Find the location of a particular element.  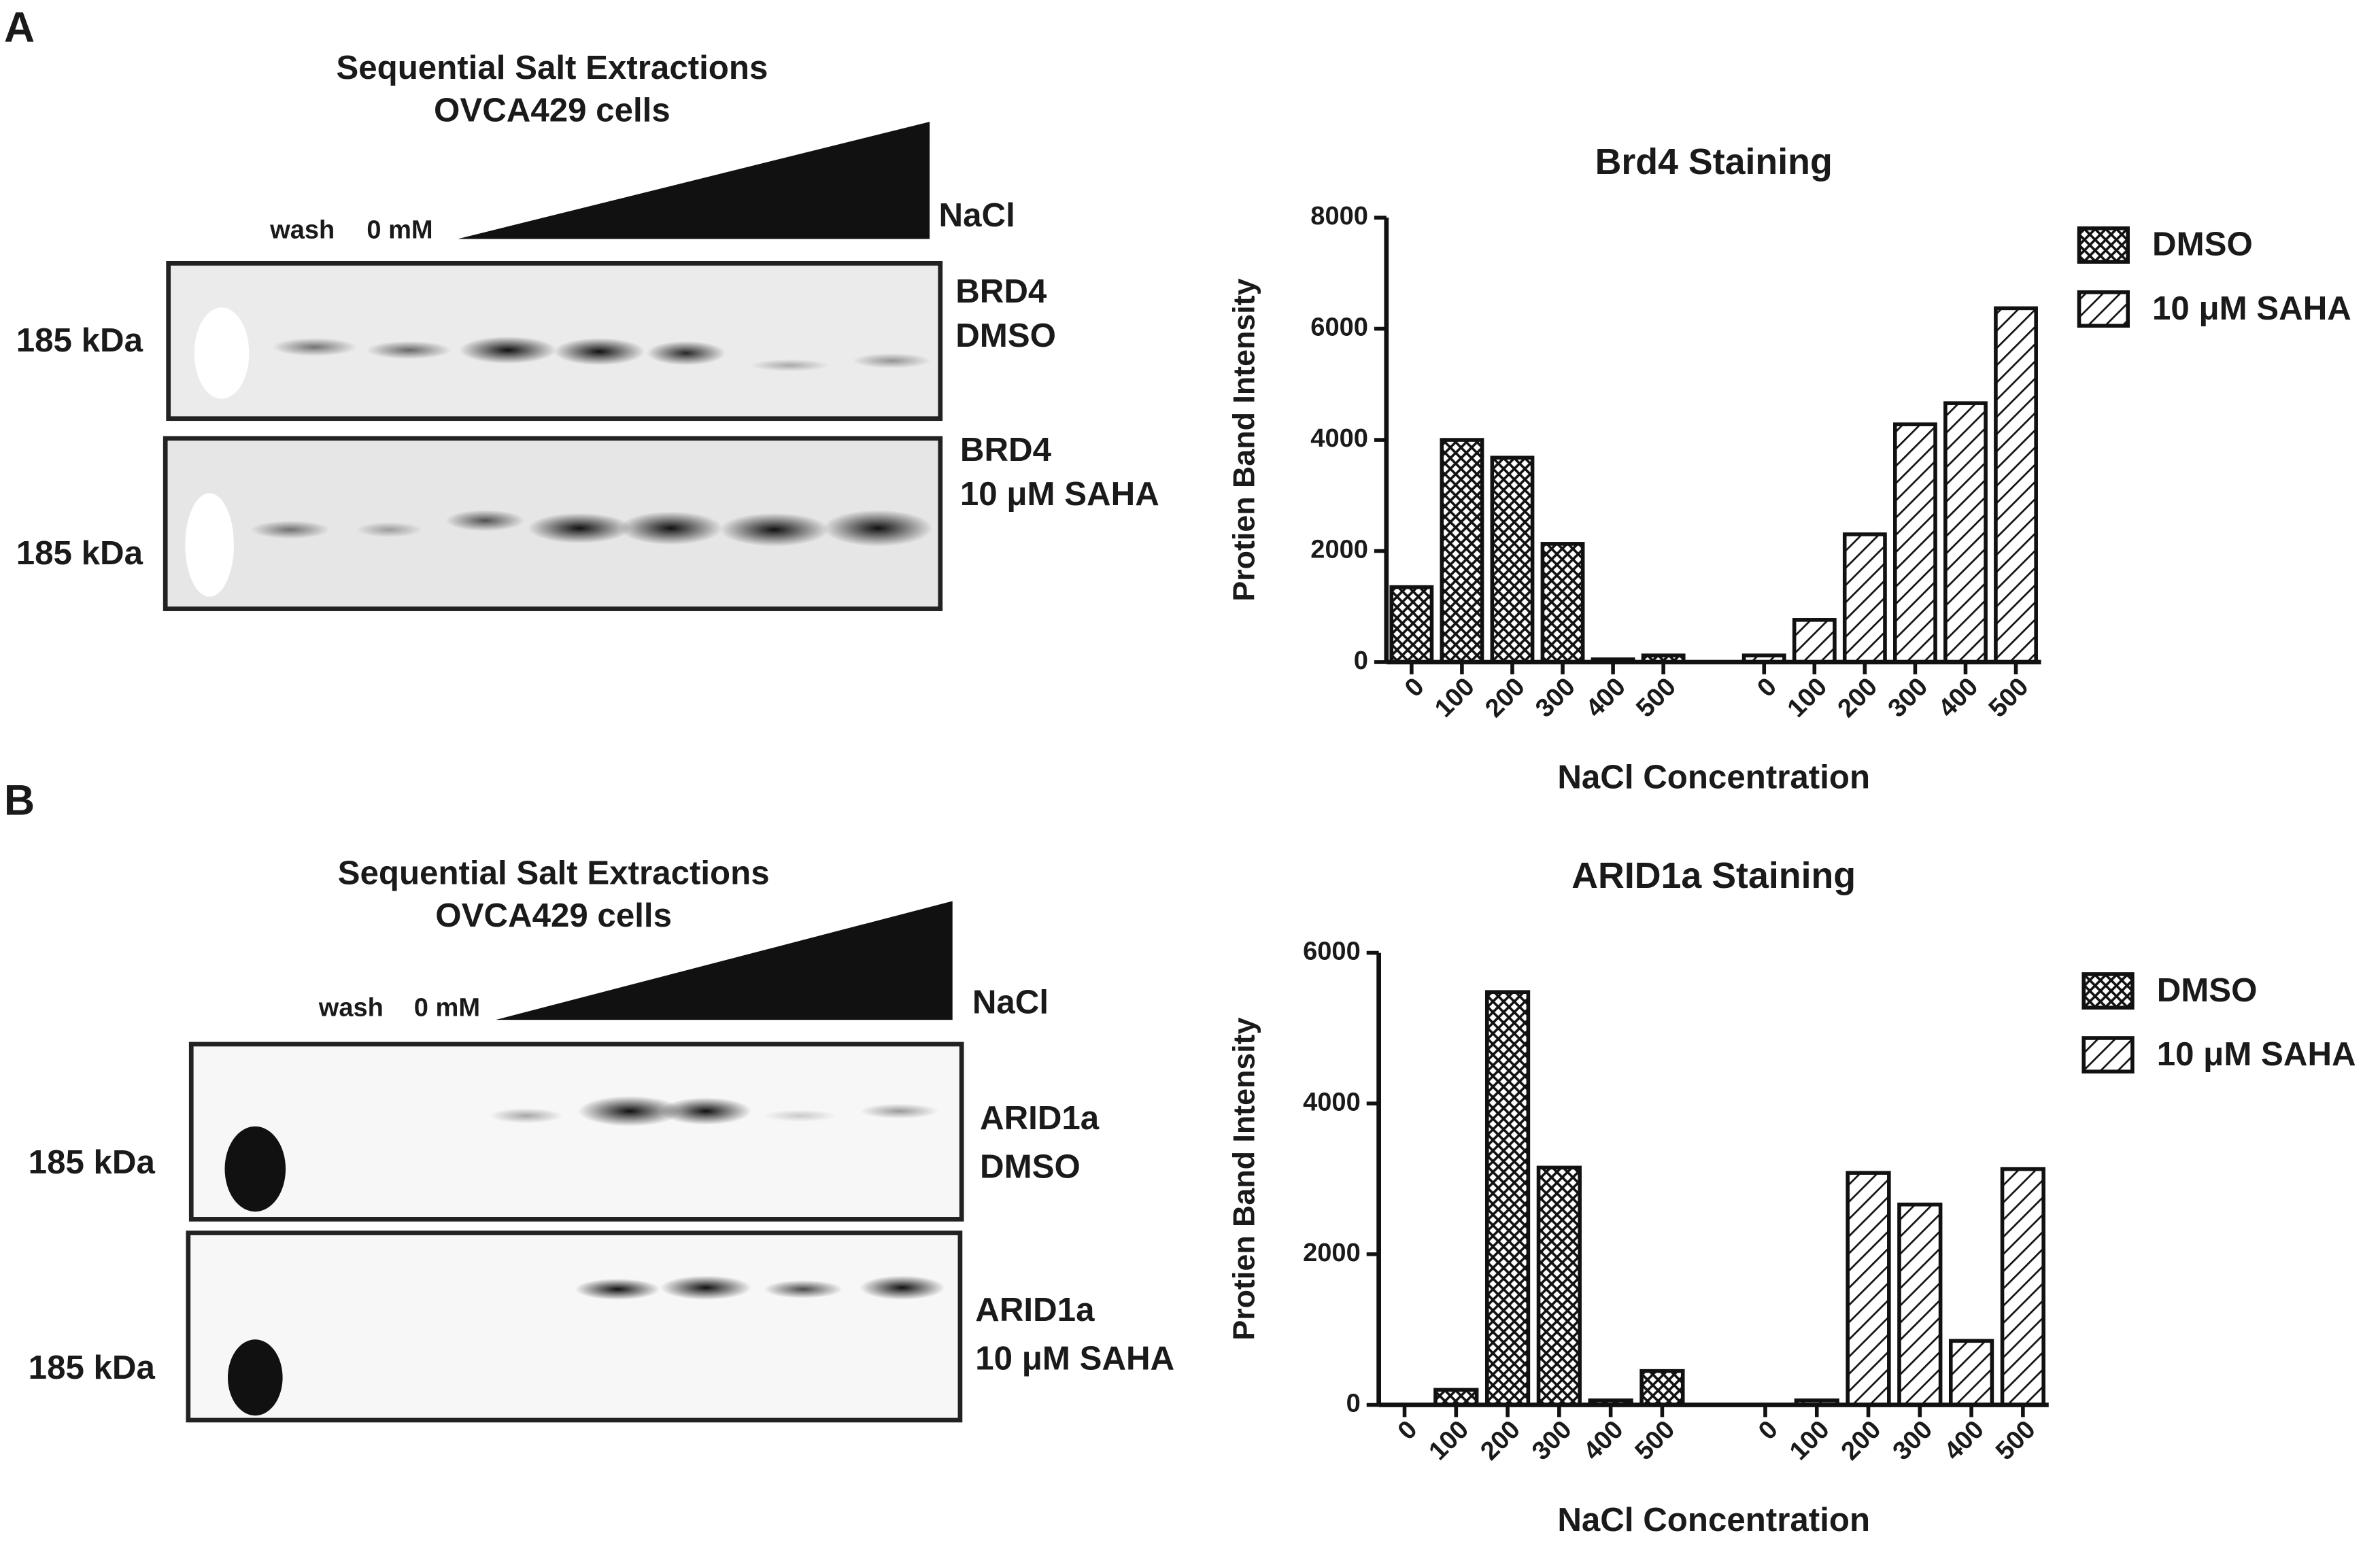

panel-letter: B is located at coordinates (20, 801).